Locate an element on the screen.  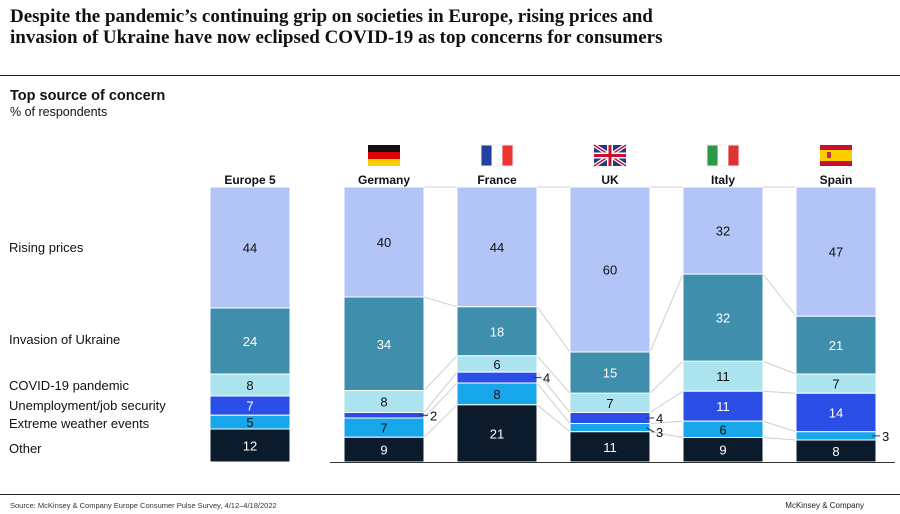
data-label: 34 is located at coordinates (384, 344).